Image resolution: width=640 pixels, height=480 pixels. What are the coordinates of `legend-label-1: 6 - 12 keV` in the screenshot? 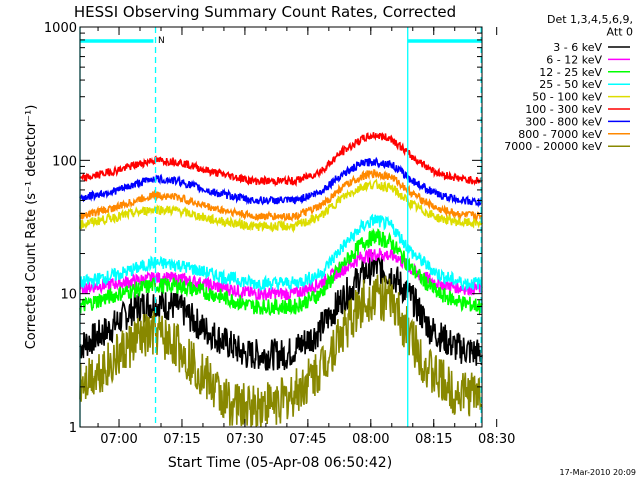 It's located at (574, 59).